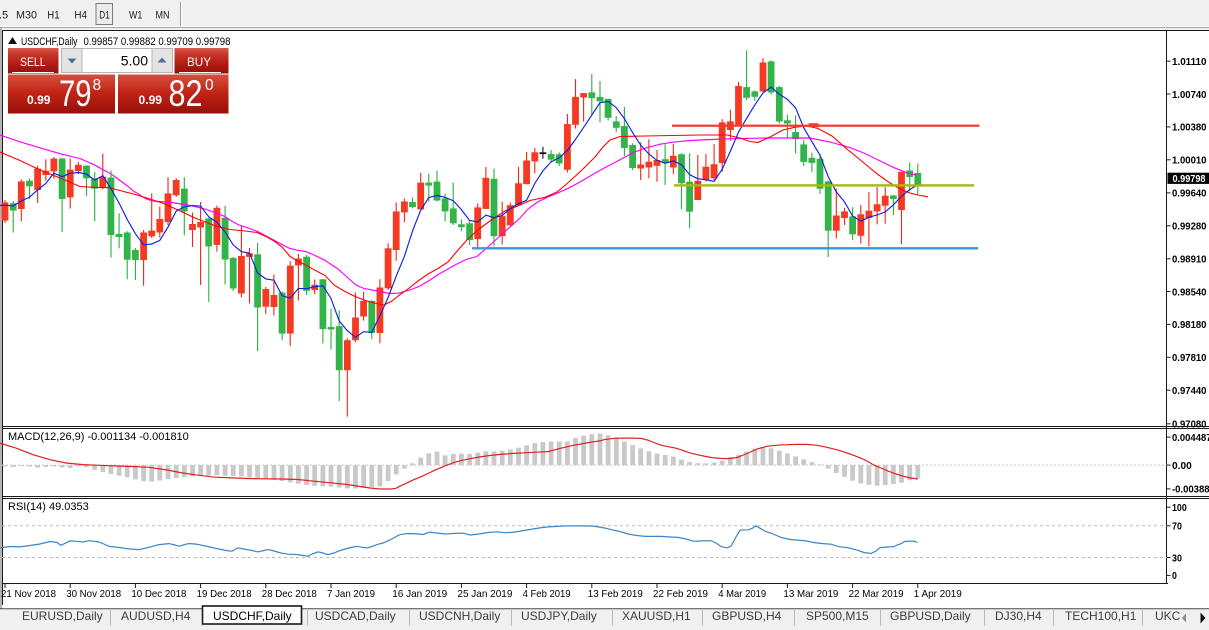  Describe the element at coordinates (48, 507) in the screenshot. I see `svg-text: RSI(14) 49.0353` at that location.